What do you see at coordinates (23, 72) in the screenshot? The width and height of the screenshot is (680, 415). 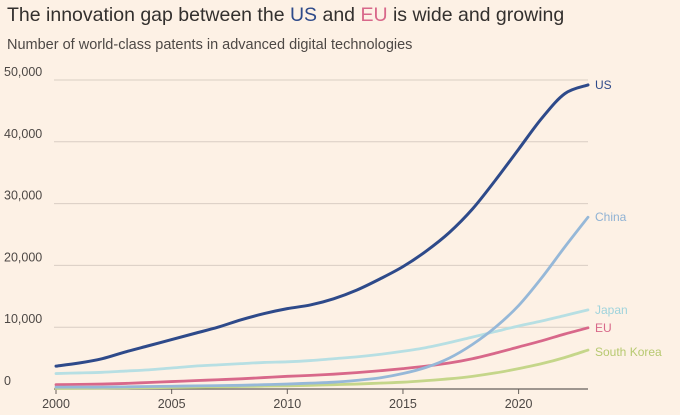 I see `y-tick-label: 50,000` at bounding box center [23, 72].